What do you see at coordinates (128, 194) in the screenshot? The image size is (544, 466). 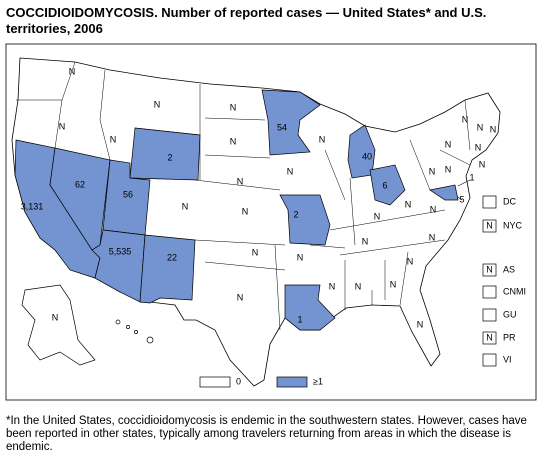 I see `state-label: 56` at bounding box center [128, 194].